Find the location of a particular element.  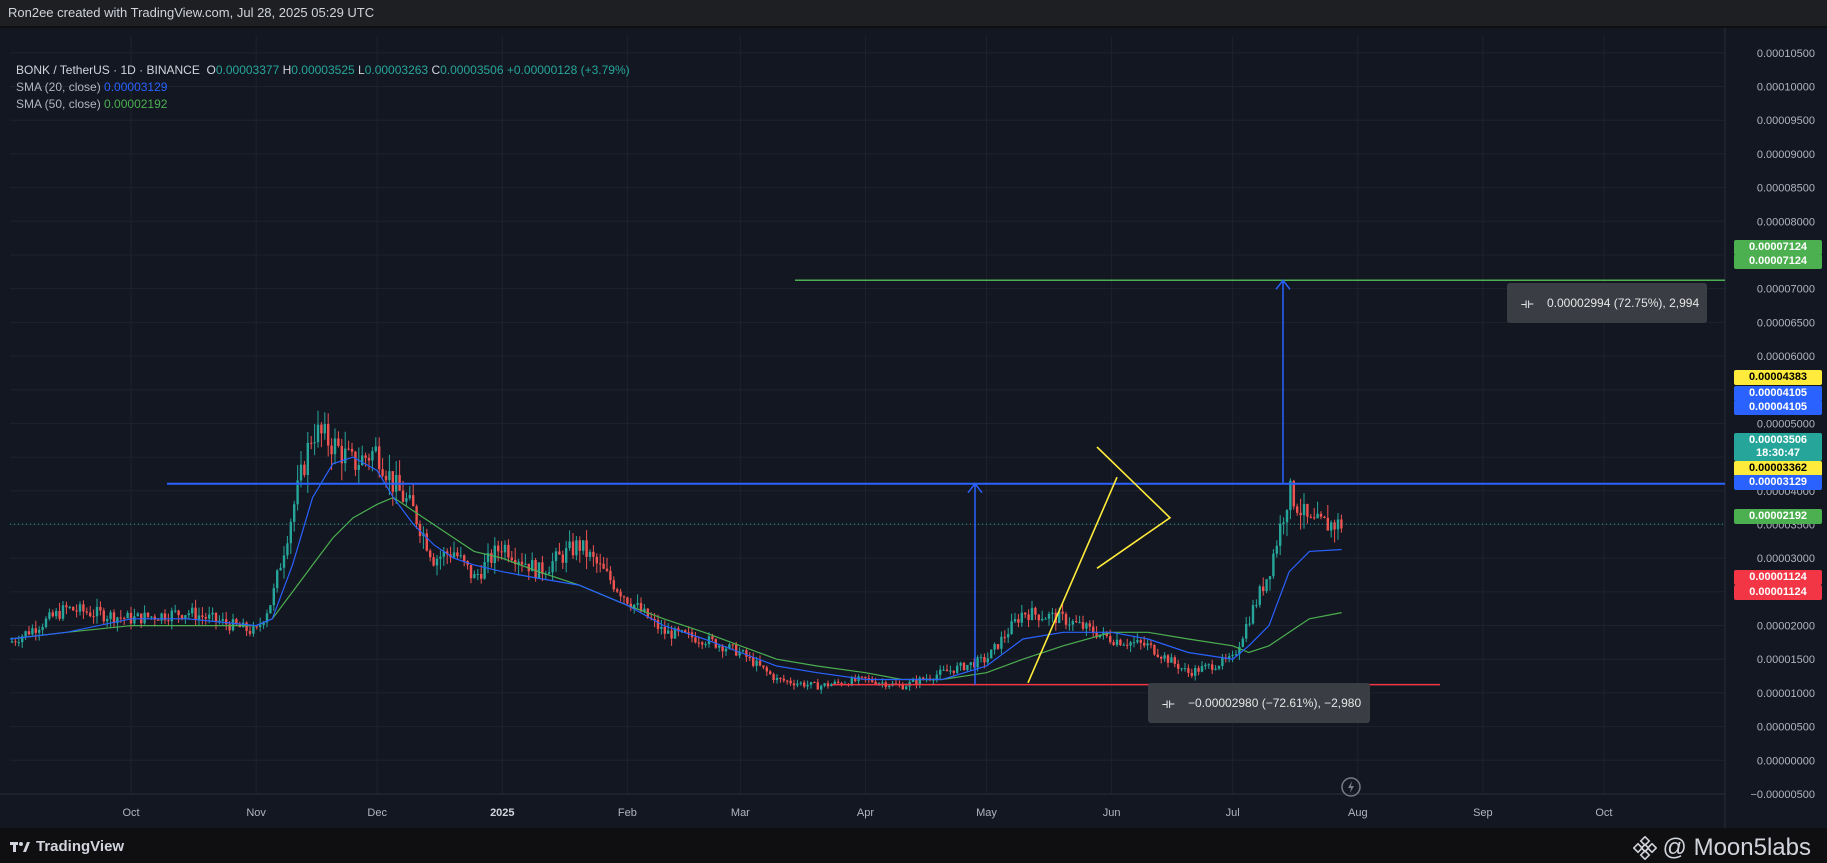

lightning-icon is located at coordinates (1351, 789).